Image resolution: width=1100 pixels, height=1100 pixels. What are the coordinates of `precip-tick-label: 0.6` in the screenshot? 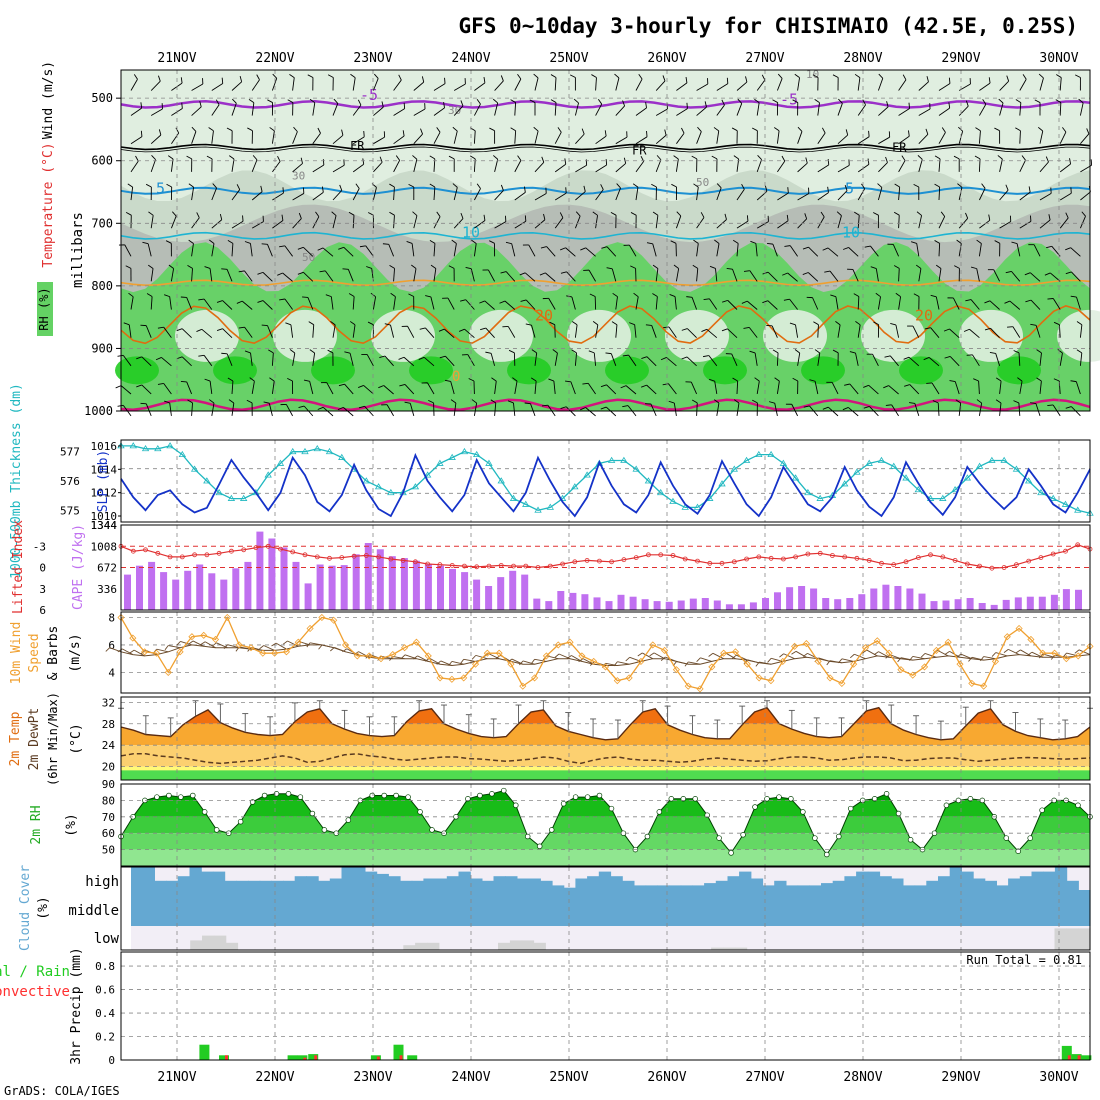 It's located at (105, 990).